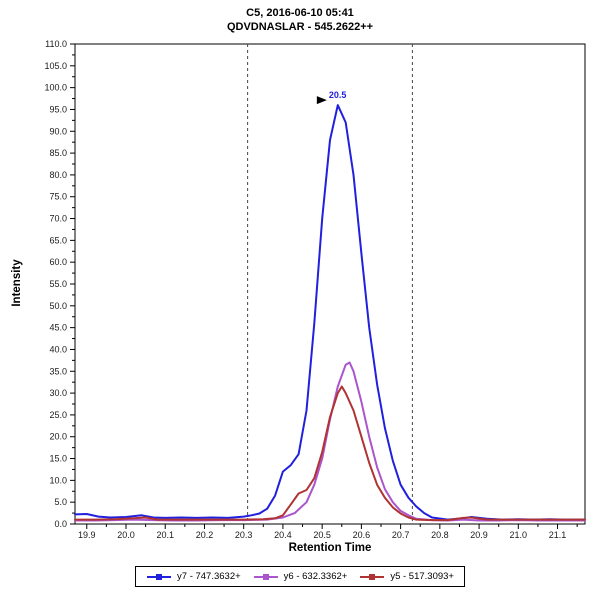 Image resolution: width=600 pixels, height=600 pixels. I want to click on y-axis-tick-label: 10.0, so click(58, 480).